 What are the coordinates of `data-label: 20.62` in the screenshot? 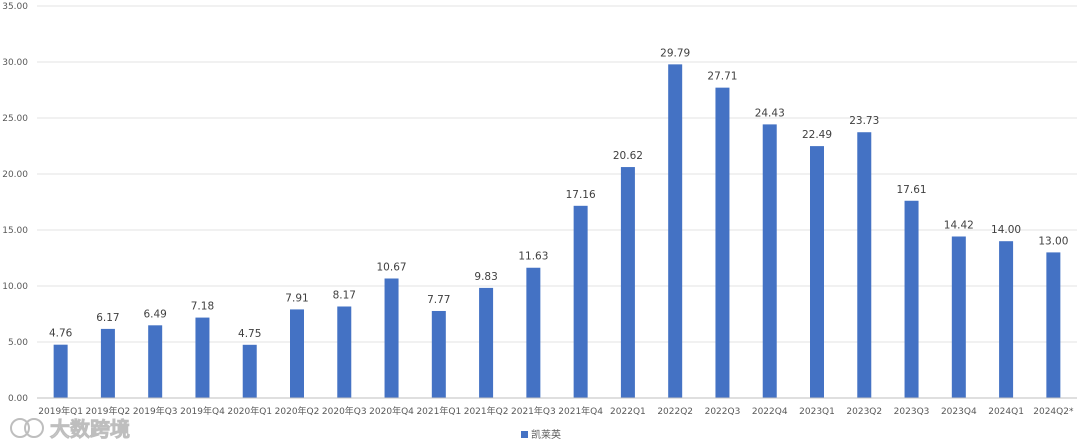 It's located at (628, 156).